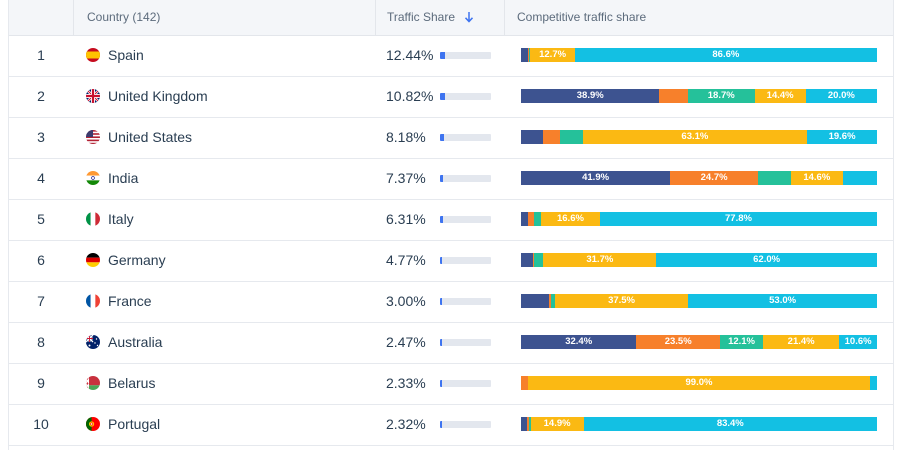 The width and height of the screenshot is (897, 450). I want to click on share-segment: 14.9%, so click(557, 424).